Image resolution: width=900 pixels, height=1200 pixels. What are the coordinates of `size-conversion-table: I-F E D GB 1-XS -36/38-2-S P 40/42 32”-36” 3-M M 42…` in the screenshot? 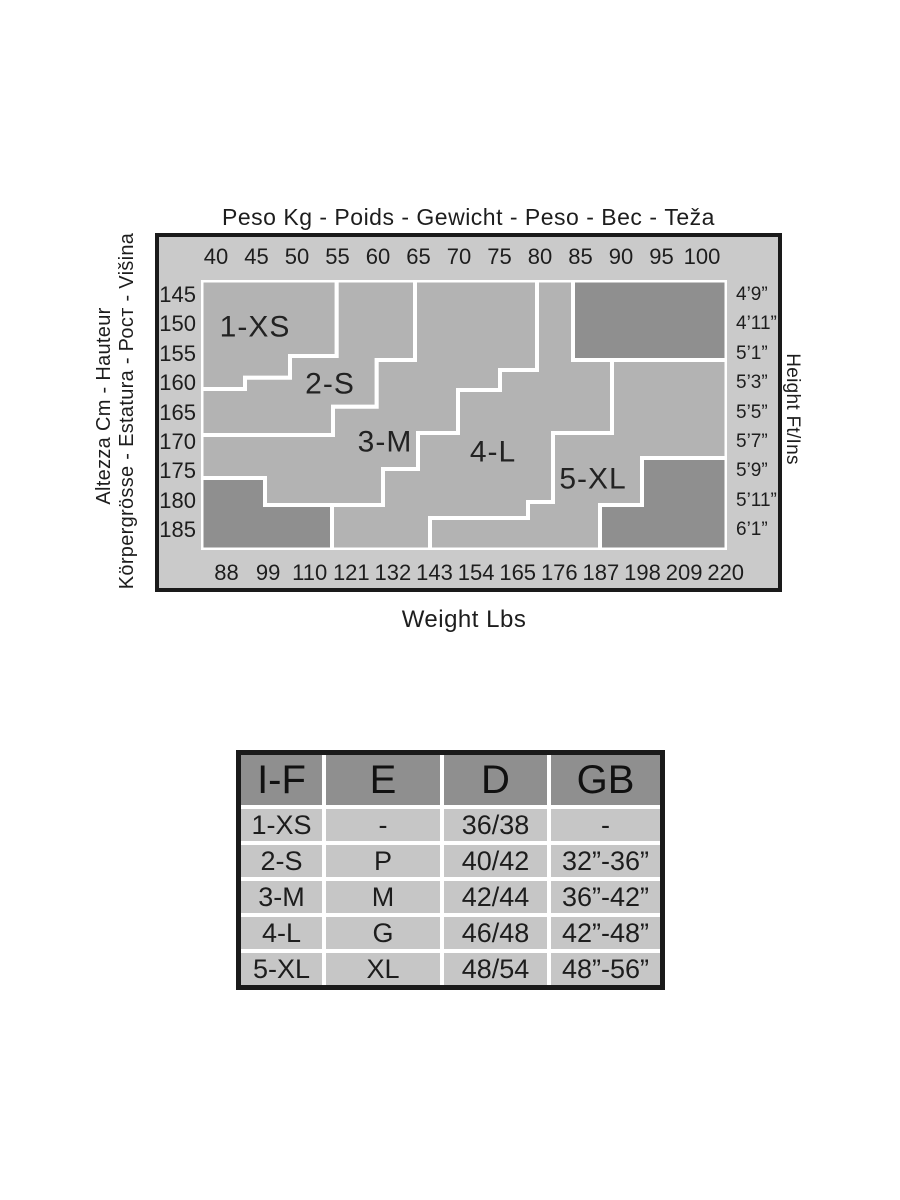 It's located at (450, 870).